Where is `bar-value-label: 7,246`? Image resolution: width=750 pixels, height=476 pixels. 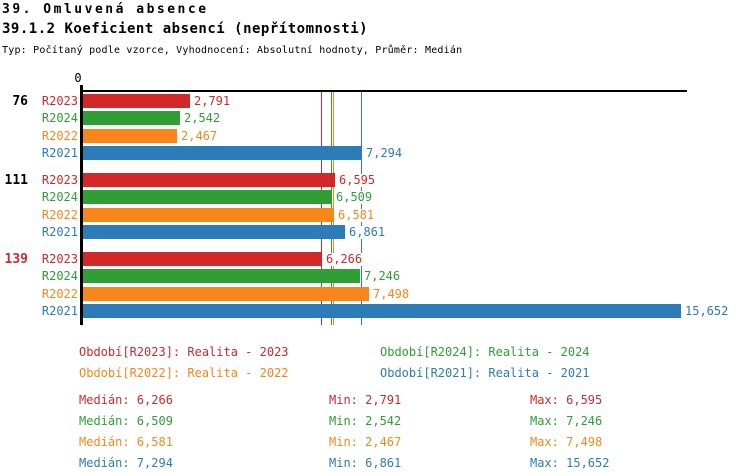
bar-value-label: 7,246 is located at coordinates (382, 276).